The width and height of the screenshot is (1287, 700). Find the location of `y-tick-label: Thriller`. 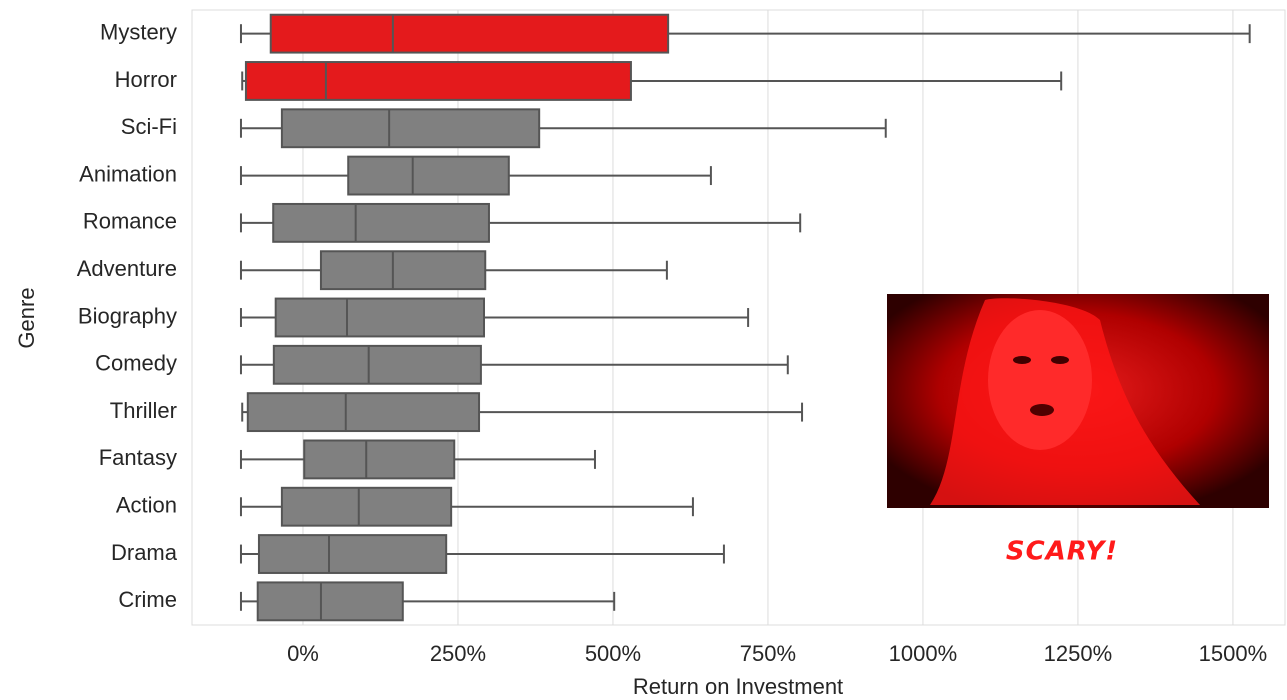

y-tick-label: Thriller is located at coordinates (143, 410).